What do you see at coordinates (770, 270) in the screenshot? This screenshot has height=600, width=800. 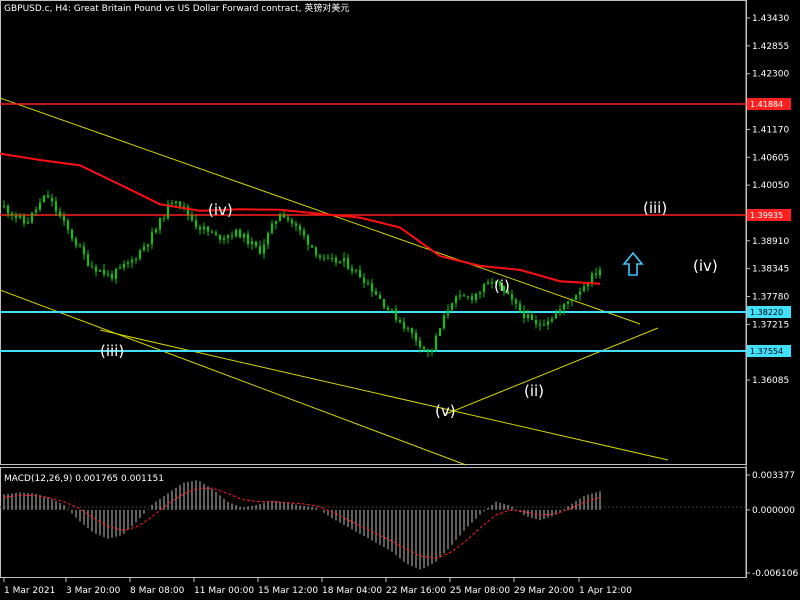 I see `price-tick-label: 1.38345` at bounding box center [770, 270].